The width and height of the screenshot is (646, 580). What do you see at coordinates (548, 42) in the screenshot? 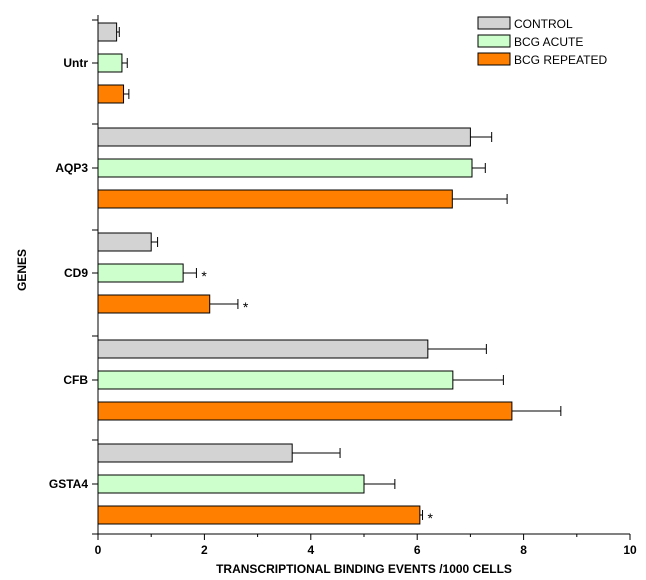
I see `legend-label: BCG ACUTE` at bounding box center [548, 42].